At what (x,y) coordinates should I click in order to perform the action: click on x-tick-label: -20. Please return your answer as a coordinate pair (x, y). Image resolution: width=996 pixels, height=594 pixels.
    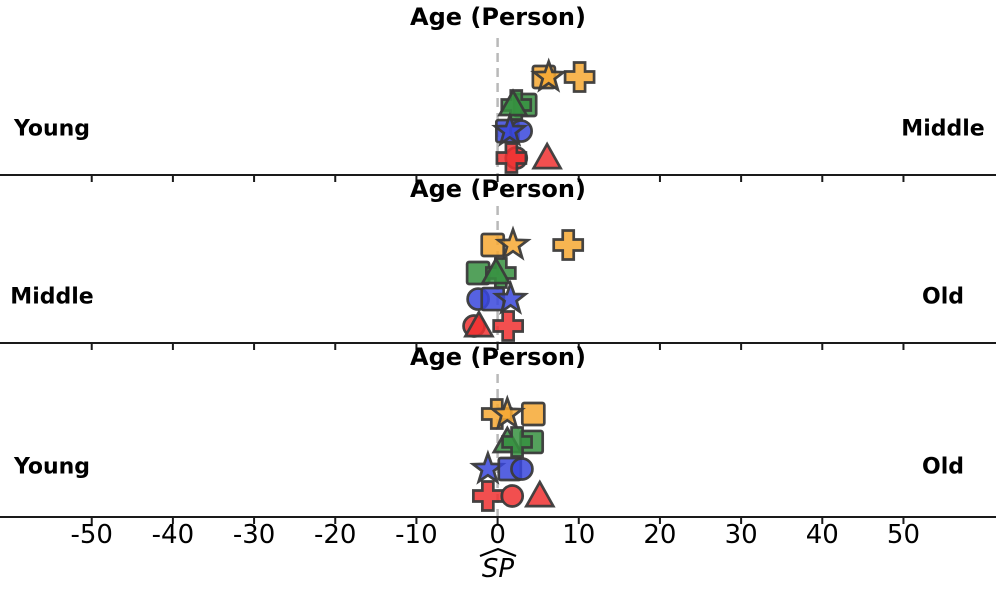
    Looking at the image, I should click on (335, 535).